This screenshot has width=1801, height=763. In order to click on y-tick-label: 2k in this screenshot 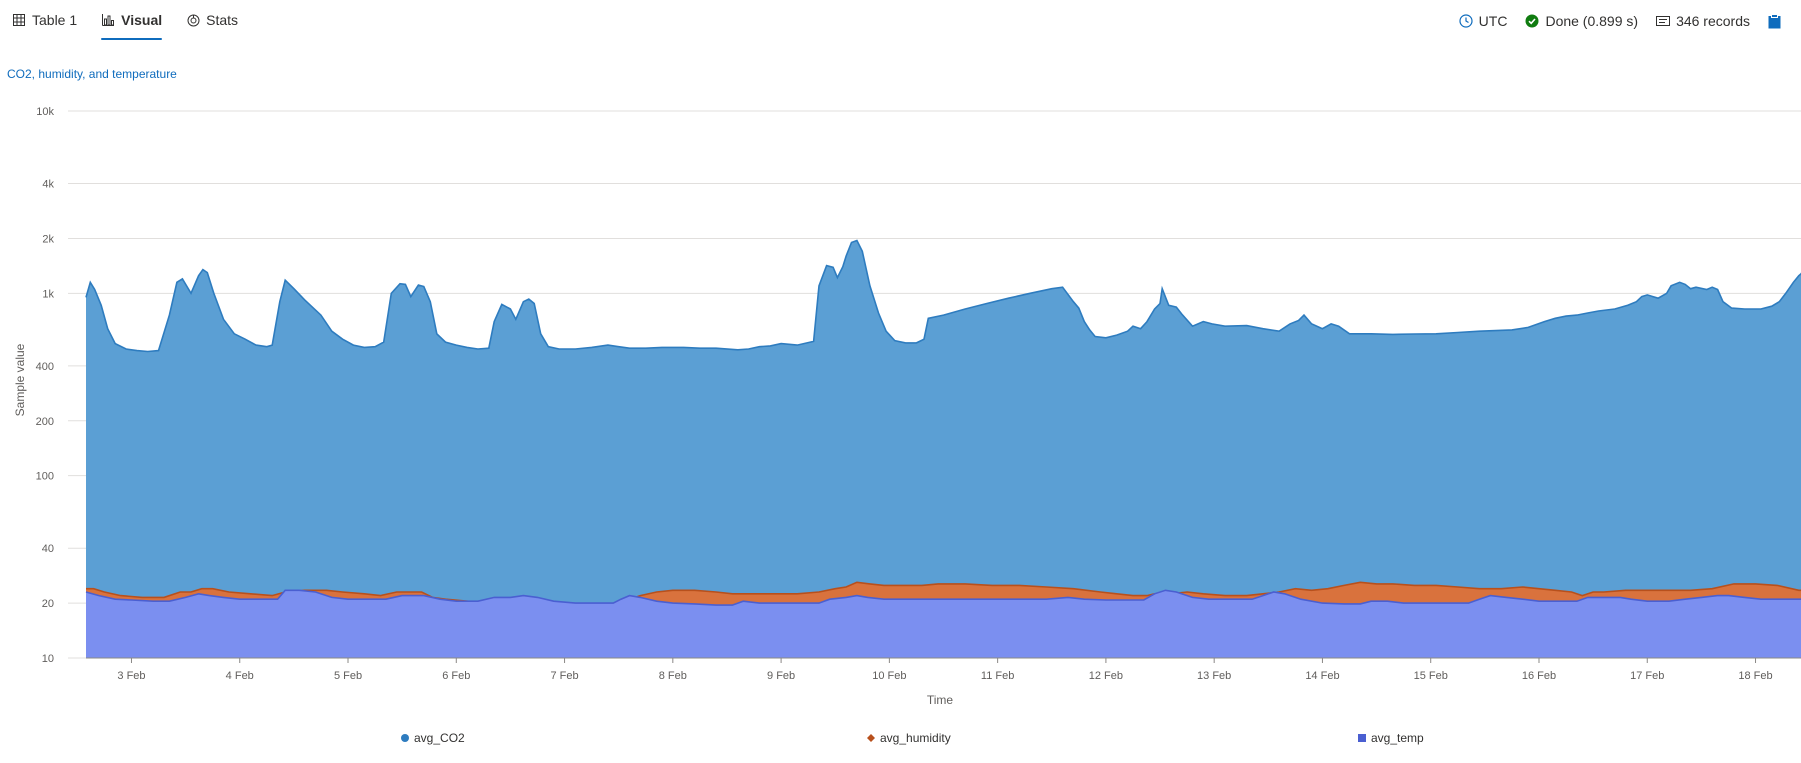, I will do `click(48, 239)`.